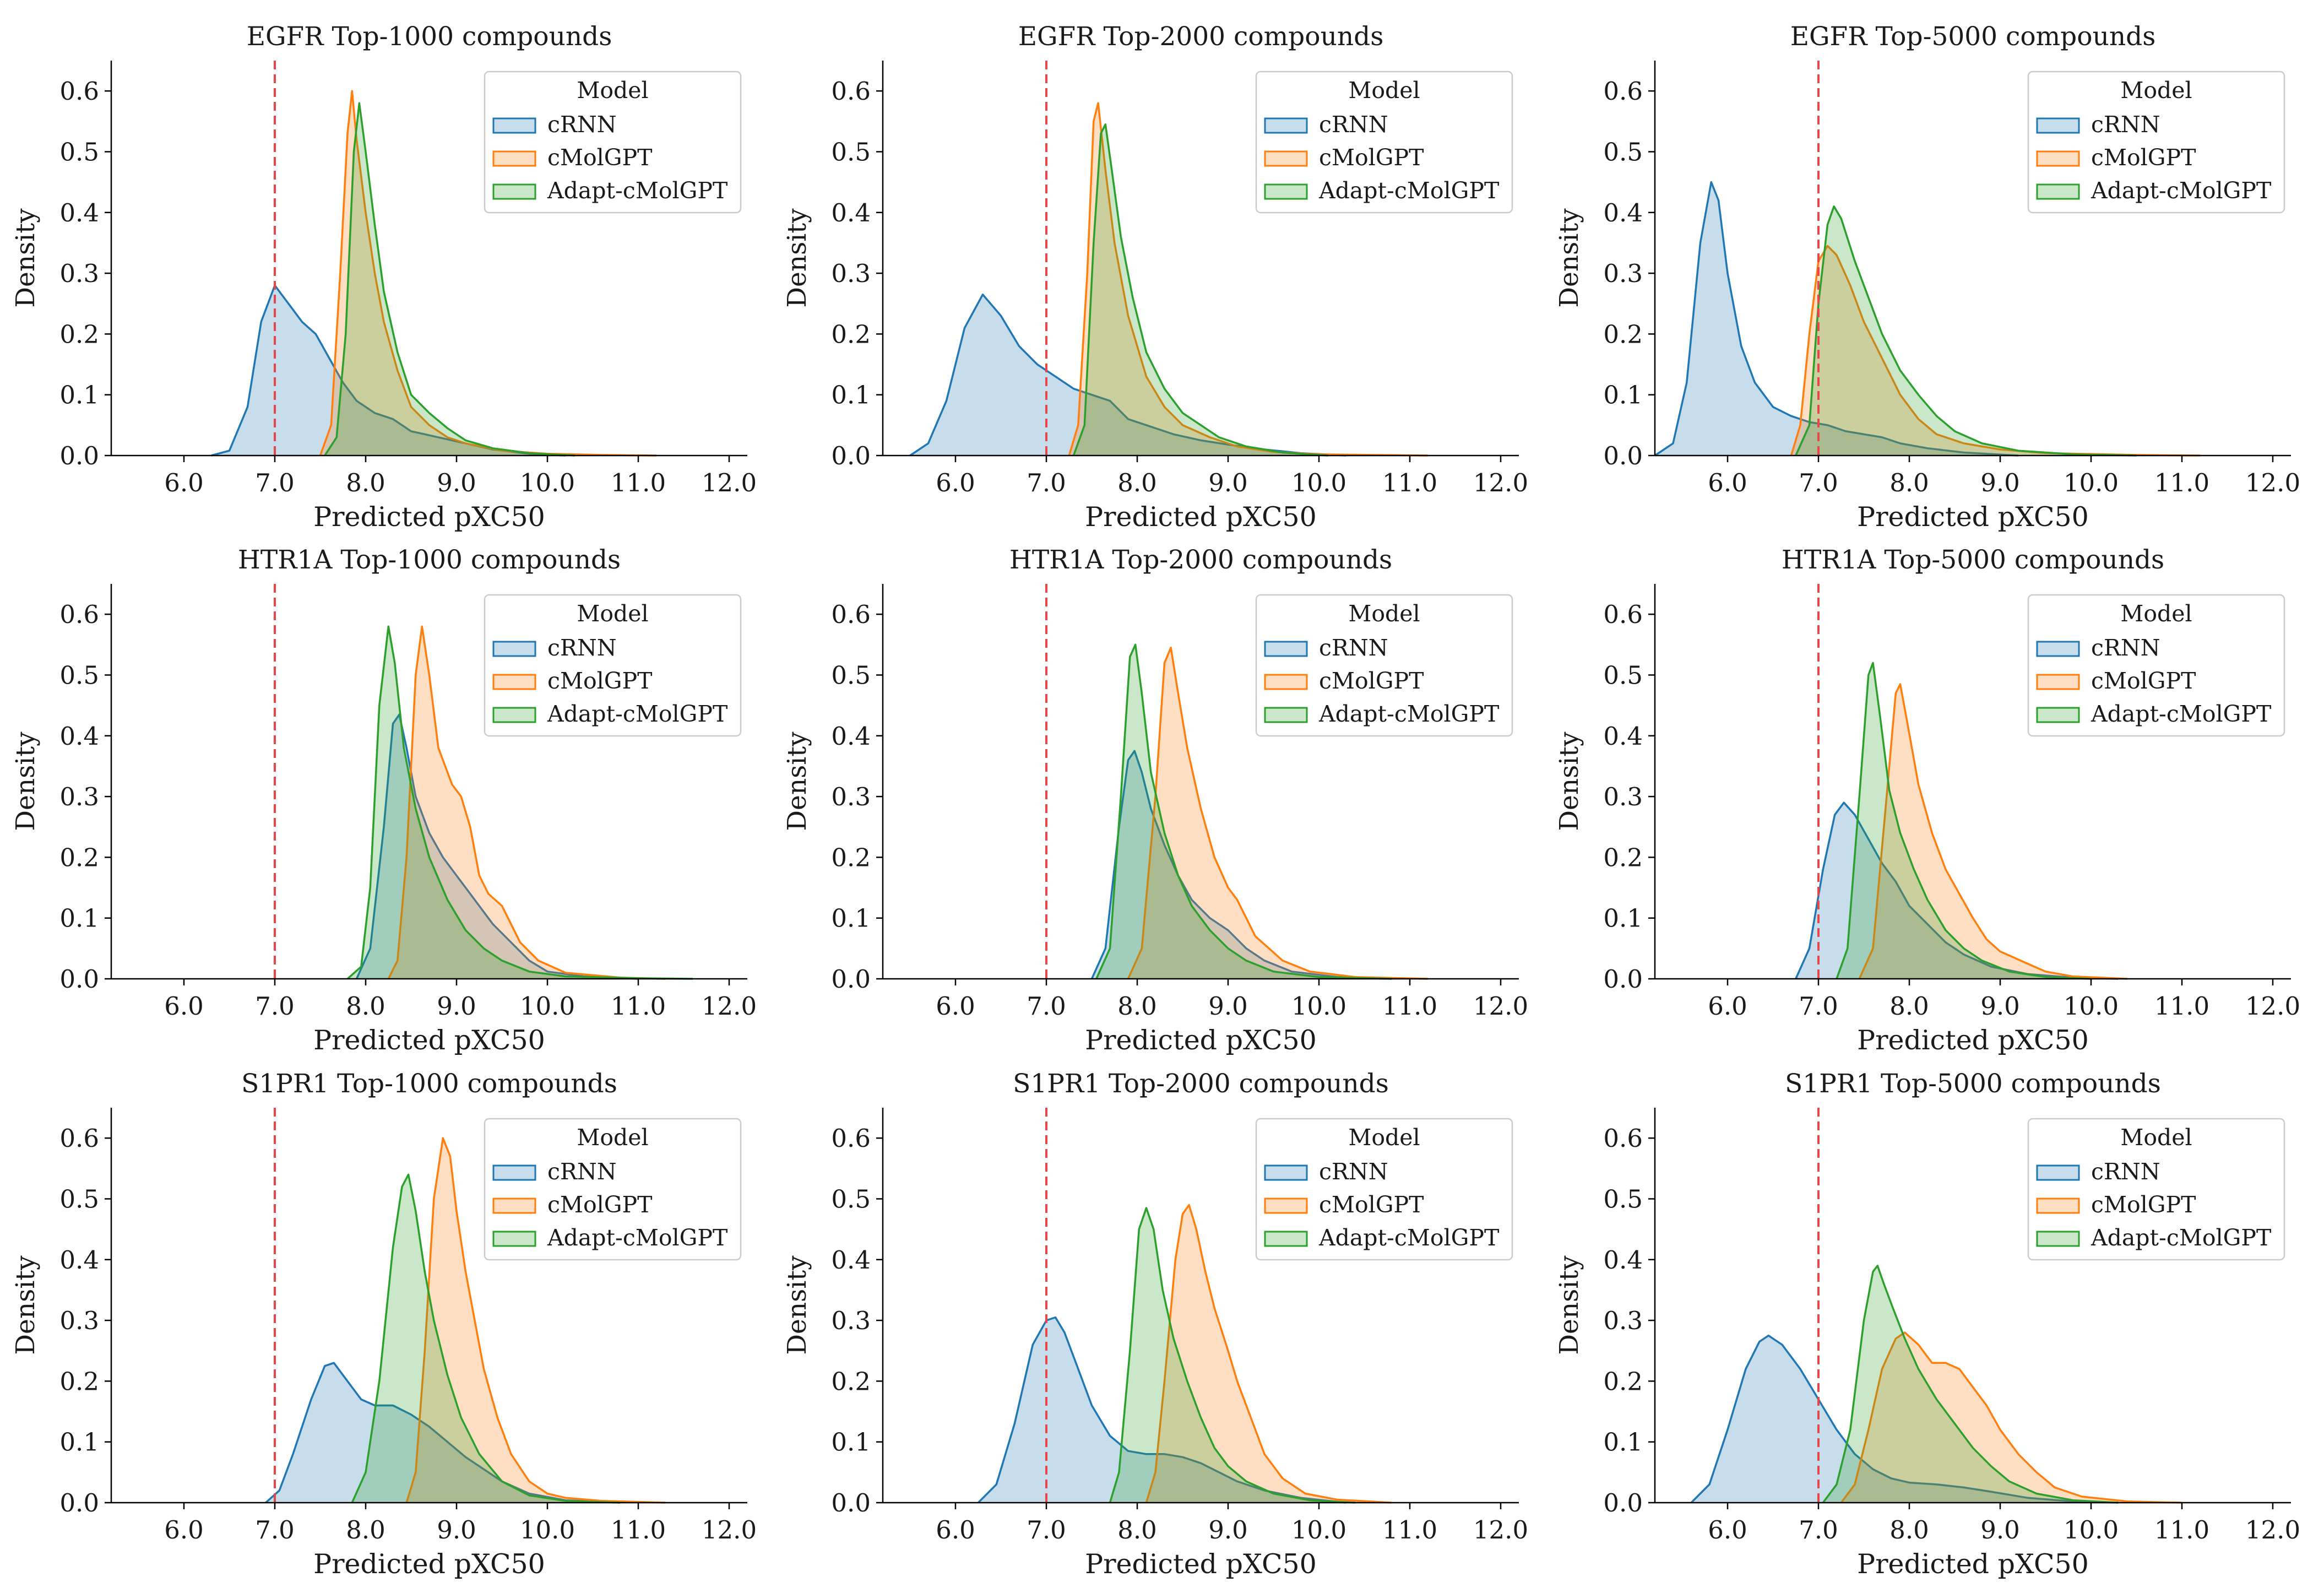 Image resolution: width=2324 pixels, height=1593 pixels. What do you see at coordinates (1973, 560) in the screenshot?
I see `subplot-title: HTR1A Top-5000 compounds` at bounding box center [1973, 560].